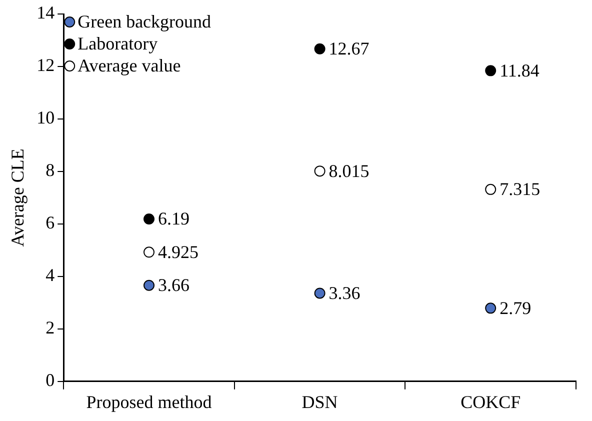  What do you see at coordinates (520, 70) in the screenshot?
I see `data-label: 11.84` at bounding box center [520, 70].